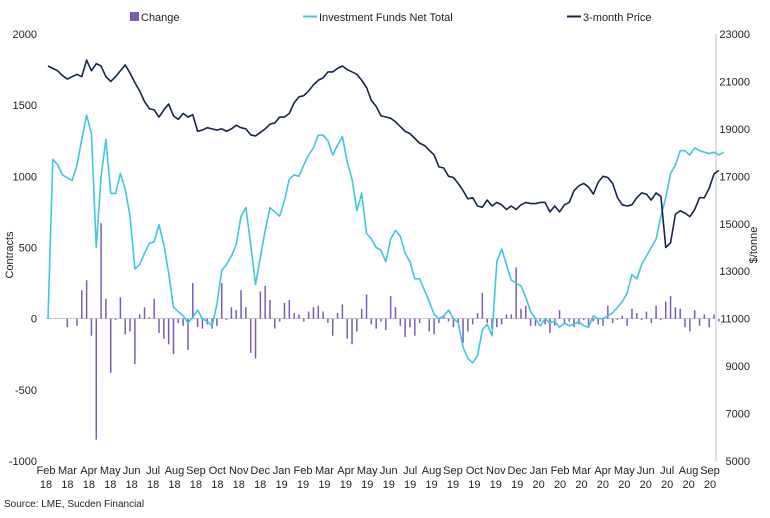  What do you see at coordinates (410, 471) in the screenshot?
I see `x-tick-month: Jul` at bounding box center [410, 471].